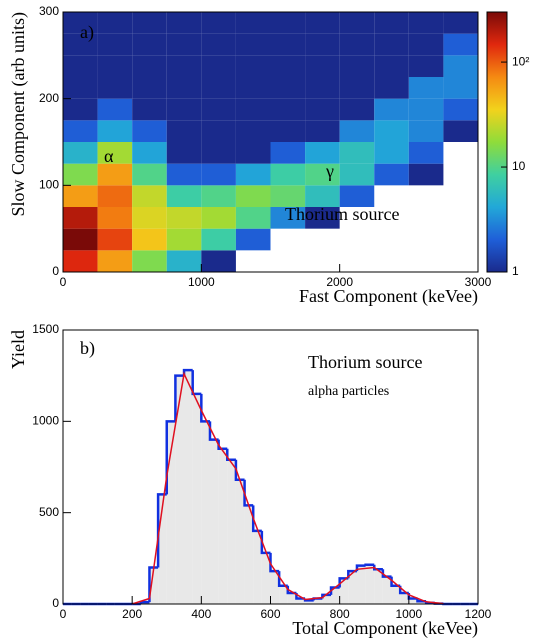 Image resolution: width=533 pixels, height=644 pixels. What do you see at coordinates (18, 114) in the screenshot?
I see `y-axis-title: Slow Component (arb units)` at bounding box center [18, 114].